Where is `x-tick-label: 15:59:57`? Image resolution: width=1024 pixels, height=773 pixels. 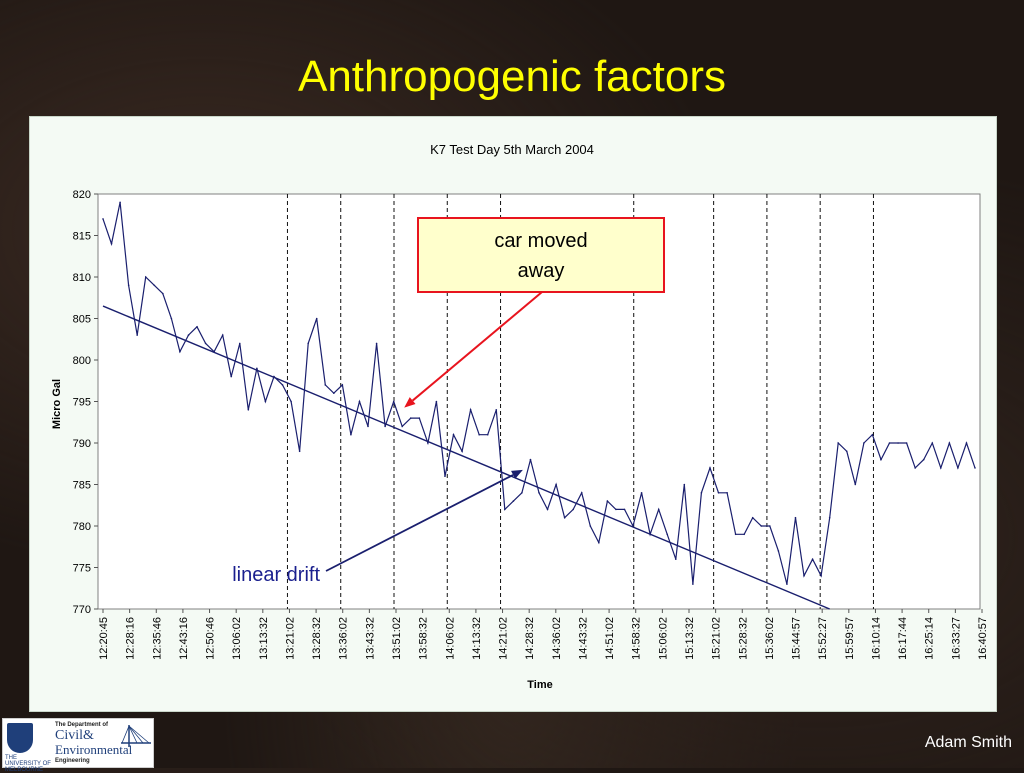 x-tick-label: 15:59:57 is located at coordinates (850, 638).